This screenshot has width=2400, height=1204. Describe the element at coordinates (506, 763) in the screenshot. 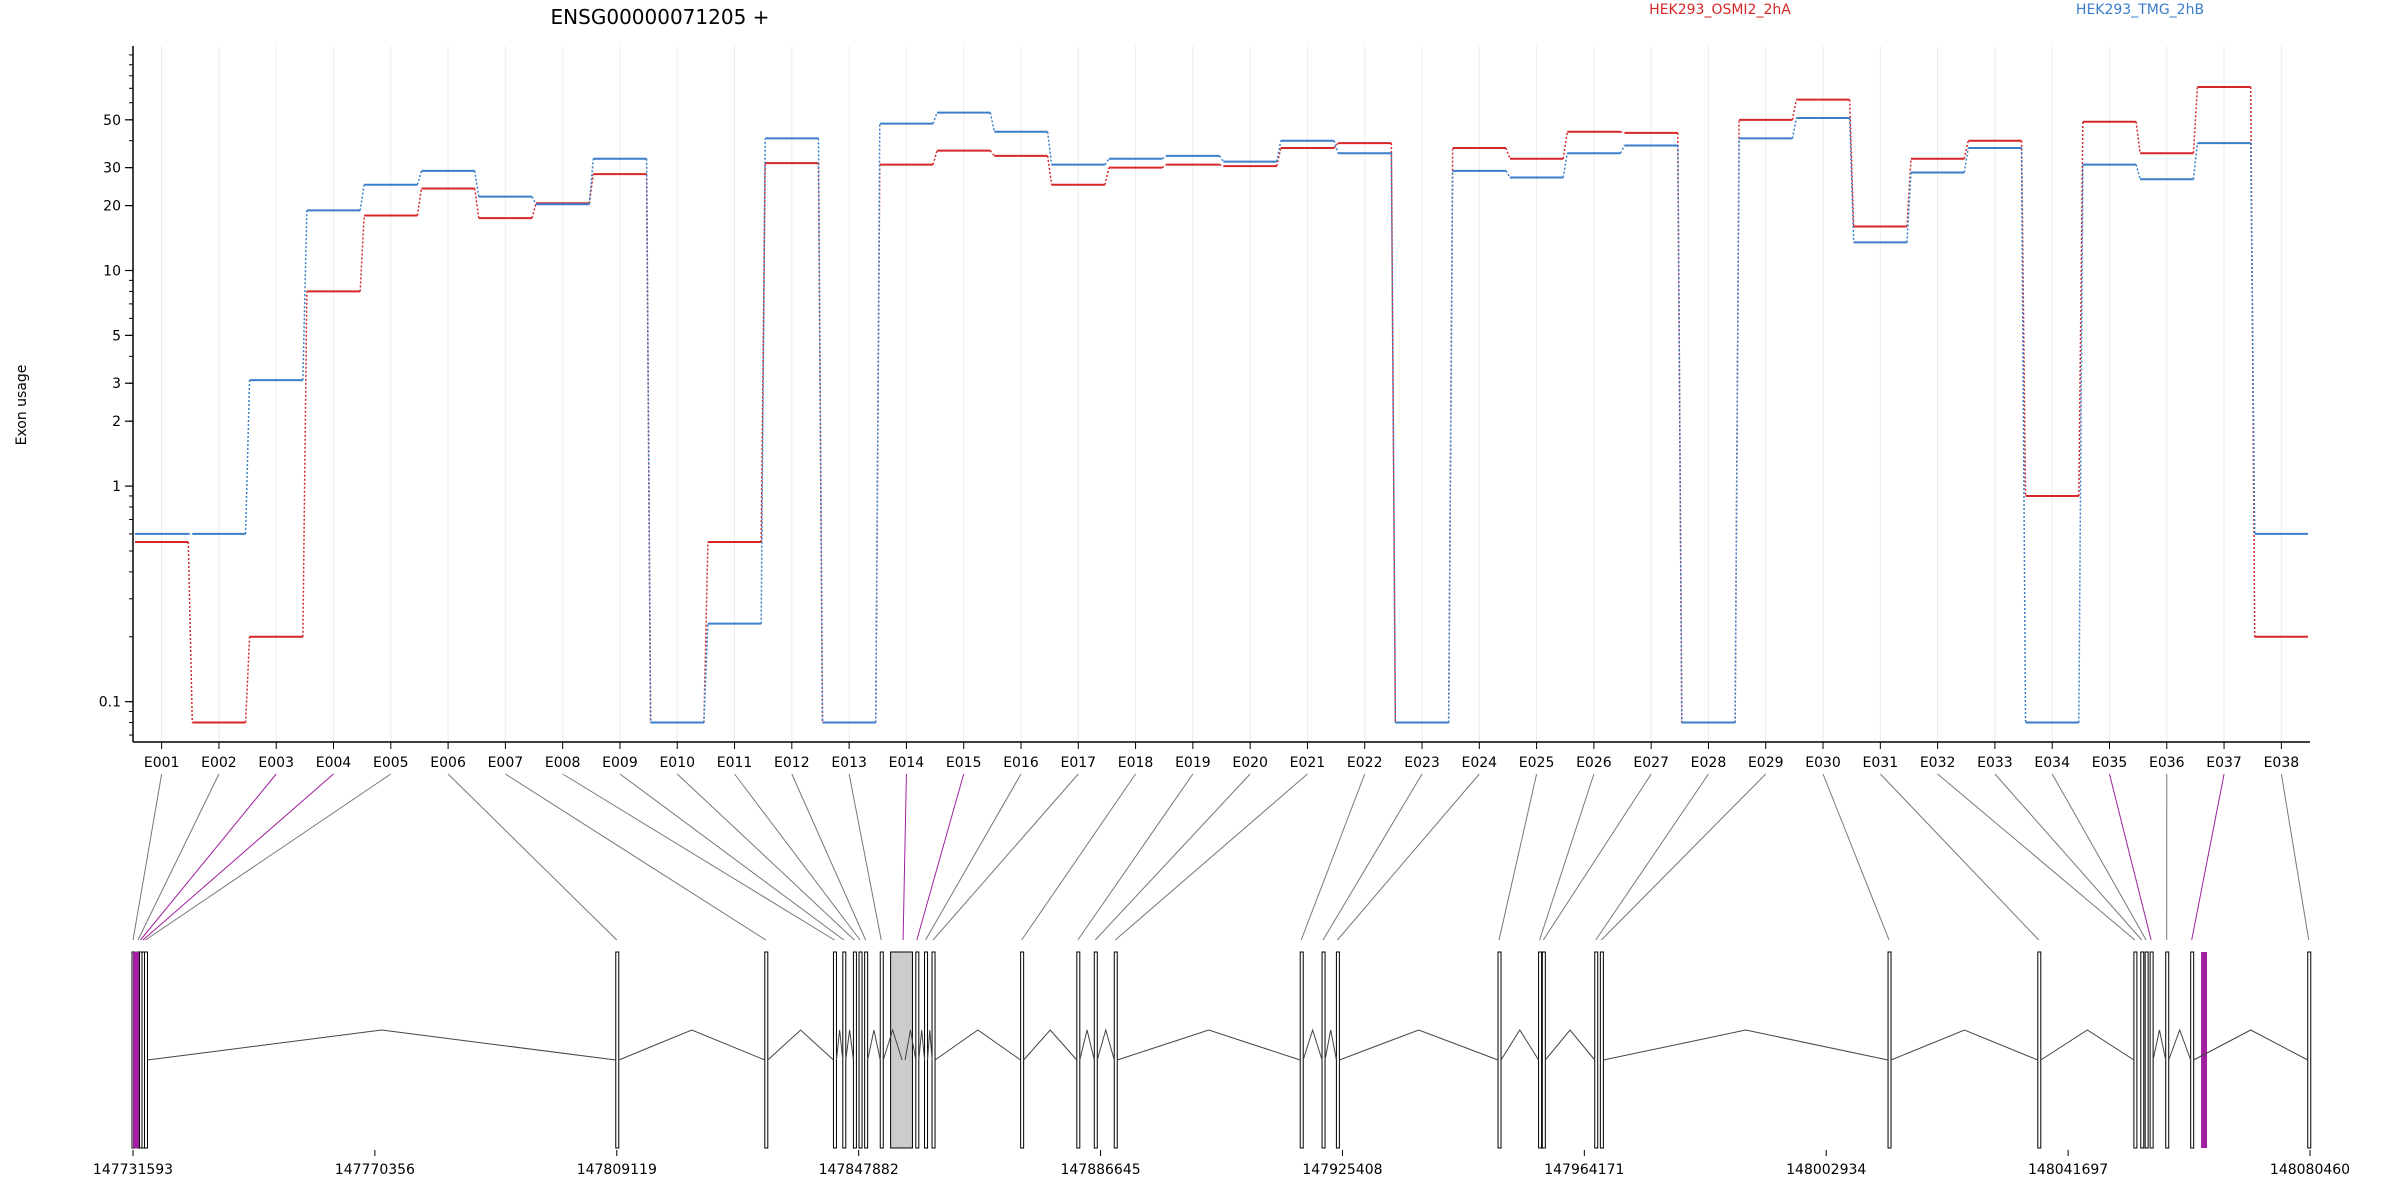

I see `x-tick-label: E007` at that location.